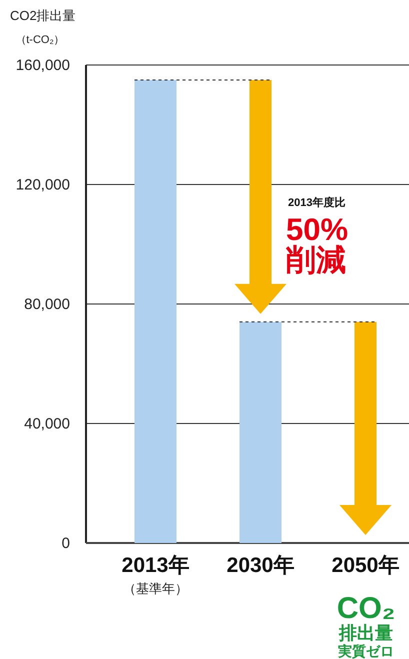 This screenshot has width=409, height=659. I want to click on x-tick-label: 2013年, so click(156, 565).